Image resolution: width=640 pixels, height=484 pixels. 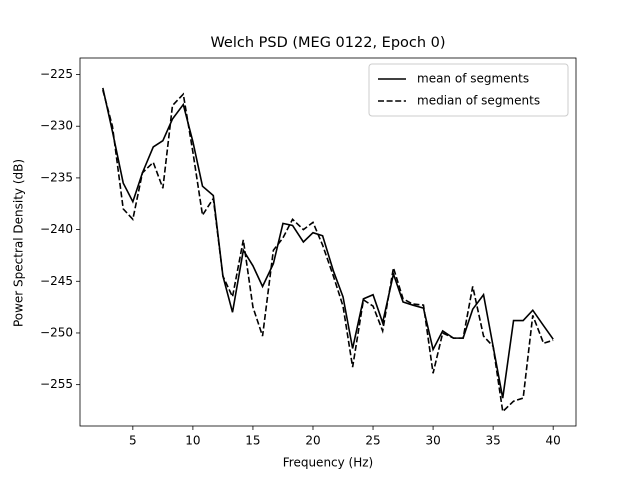 What do you see at coordinates (478, 101) in the screenshot?
I see `legend-label: median of segments` at bounding box center [478, 101].